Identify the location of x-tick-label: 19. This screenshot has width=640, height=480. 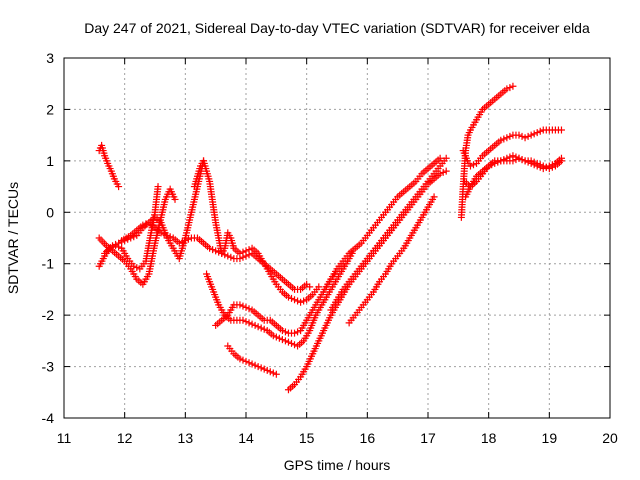
(550, 438).